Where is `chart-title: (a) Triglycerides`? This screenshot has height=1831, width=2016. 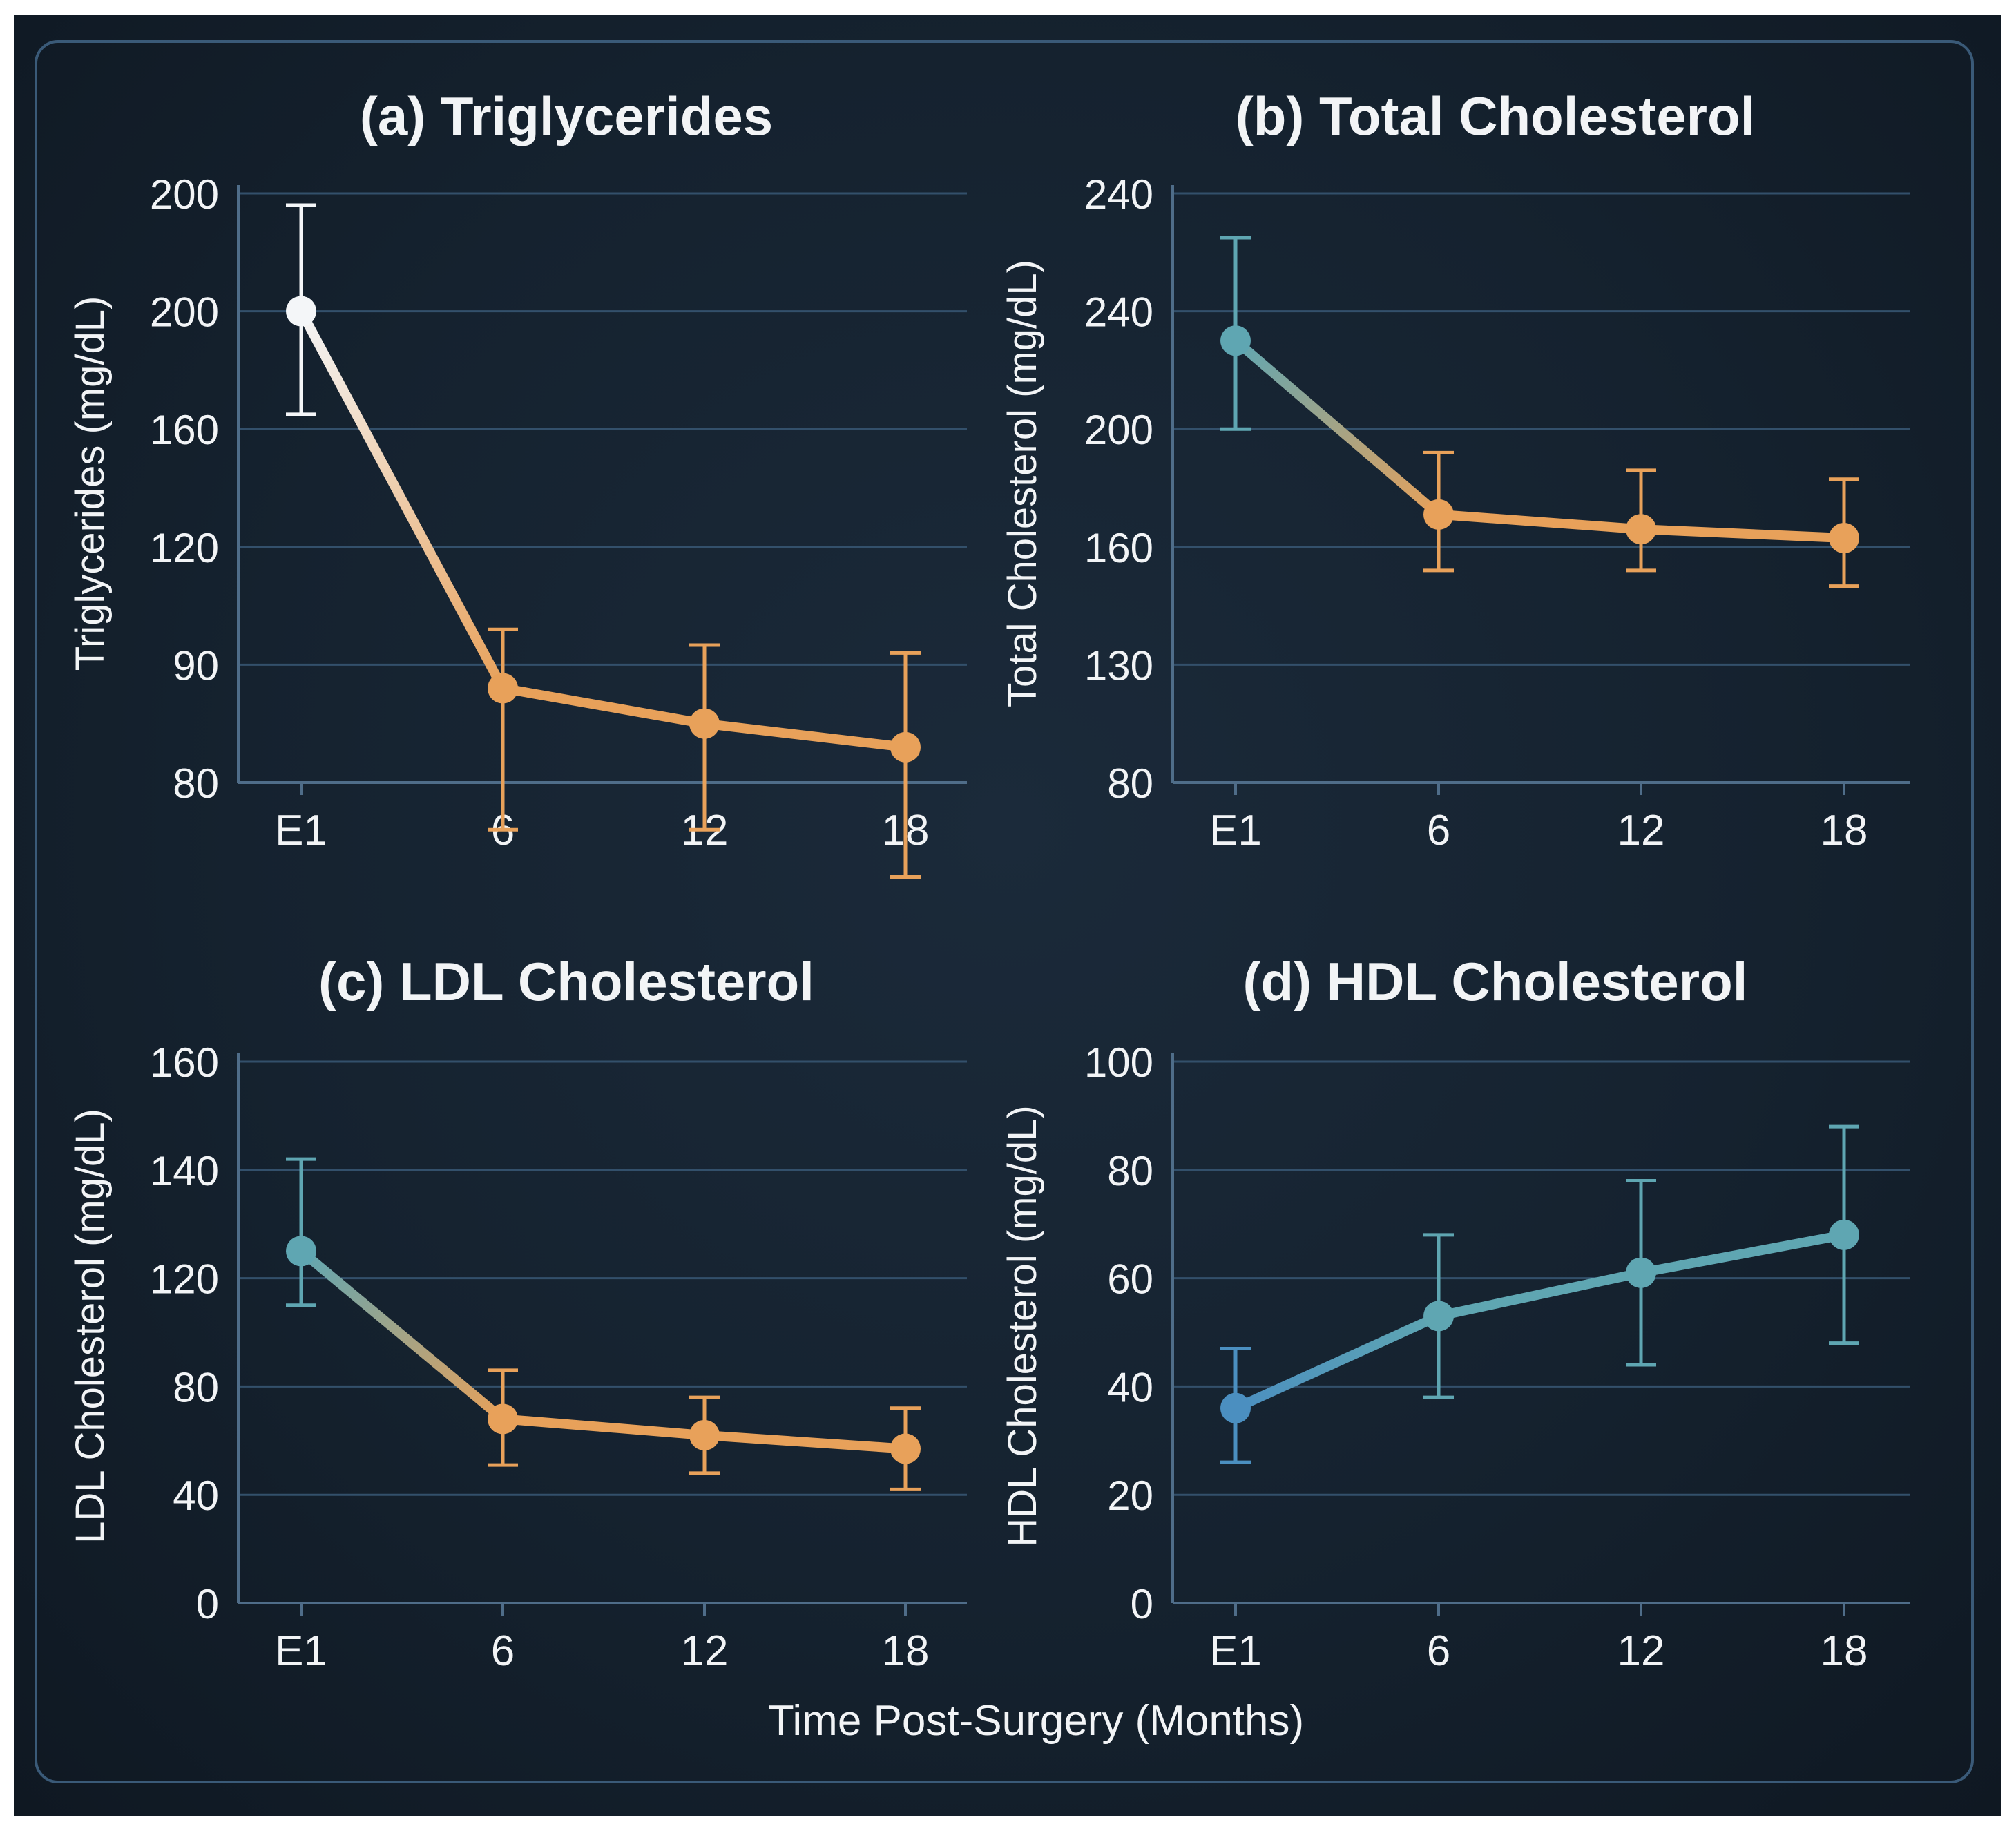
chart-title: (a) Triglycerides is located at coordinates (567, 116).